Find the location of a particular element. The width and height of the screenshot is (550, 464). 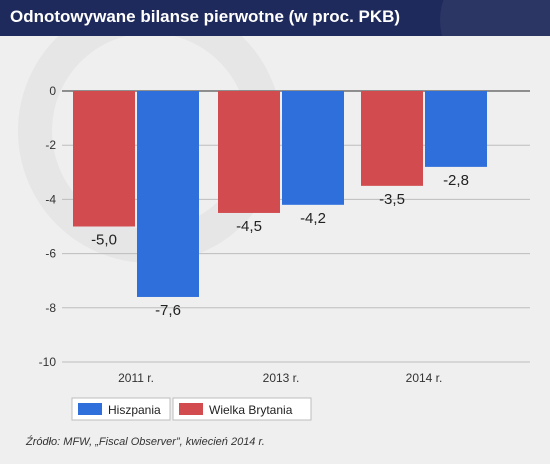

y-tick-label: -6 is located at coordinates (50, 254).